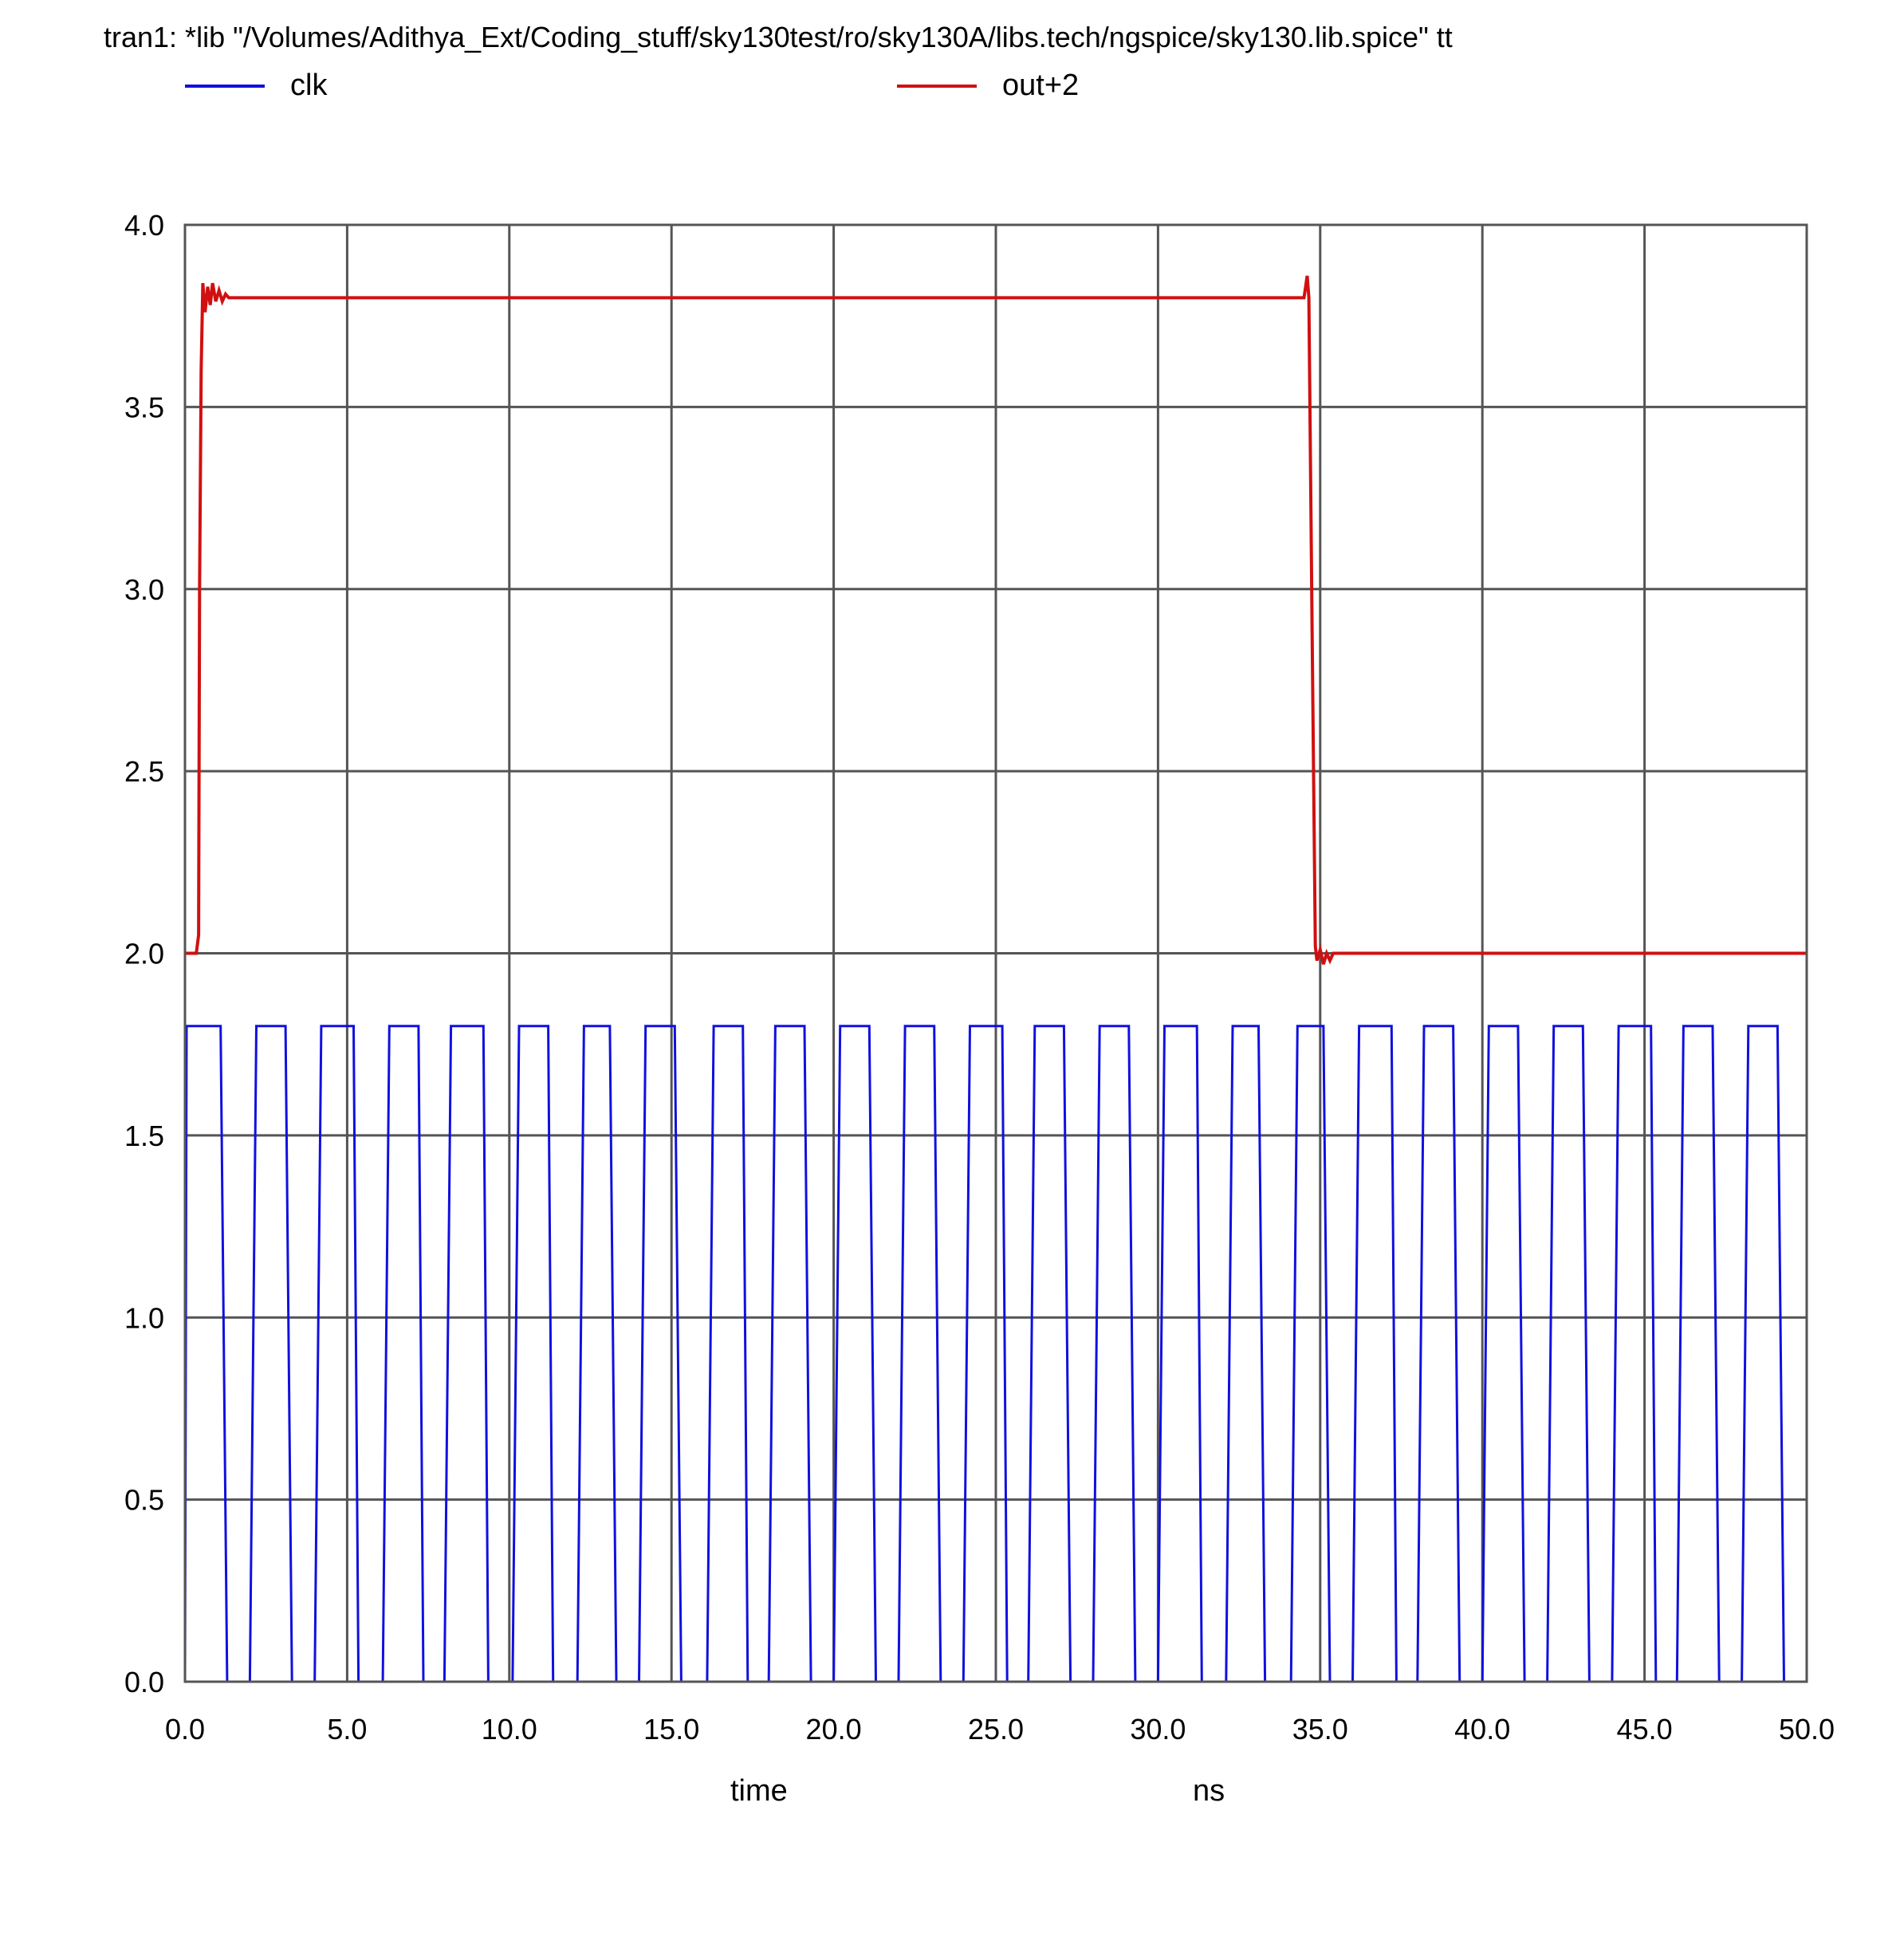  Describe the element at coordinates (309, 86) in the screenshot. I see `legend-label-clk: clk` at that location.